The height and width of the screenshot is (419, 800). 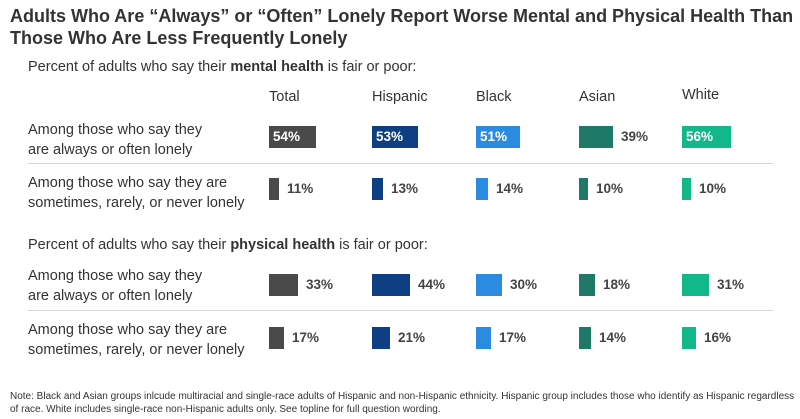 What do you see at coordinates (513, 337) in the screenshot?
I see `value-label-black-s1-r1: 17%` at bounding box center [513, 337].